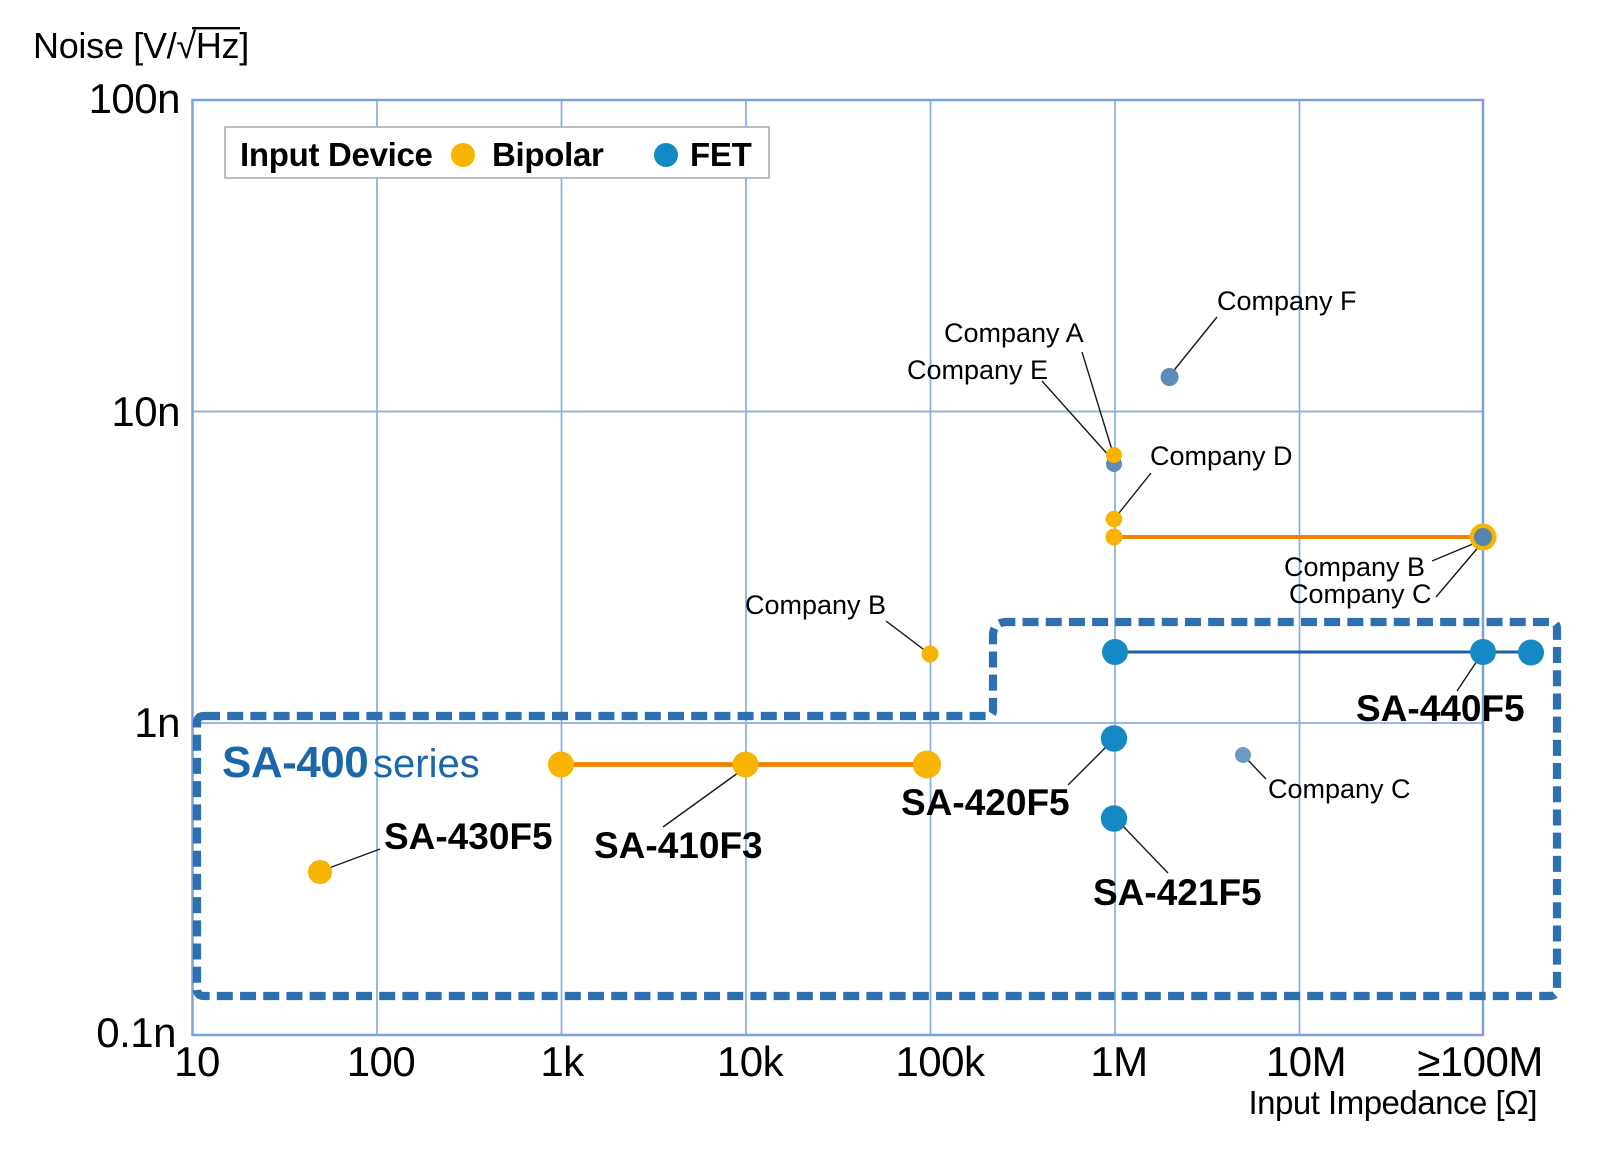  I want to click on svg-text: Bipolar, so click(548, 154).